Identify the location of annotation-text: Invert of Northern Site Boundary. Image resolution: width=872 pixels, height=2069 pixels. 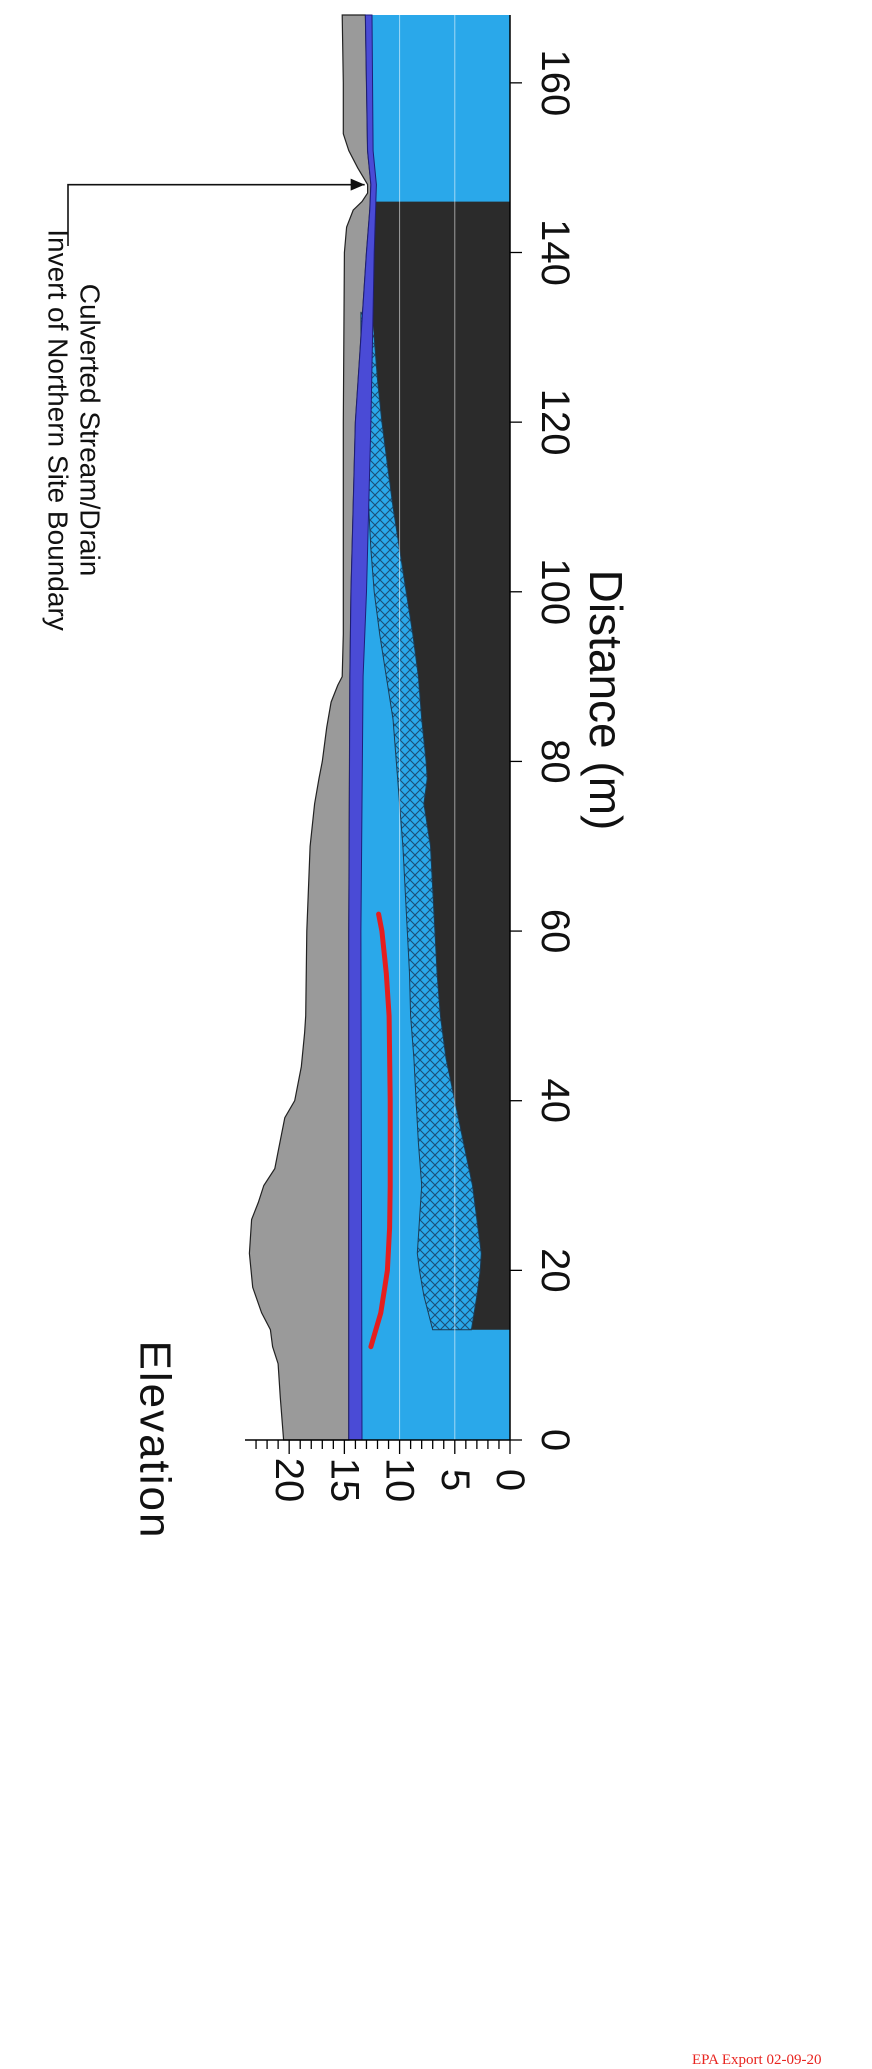
(58, 430).